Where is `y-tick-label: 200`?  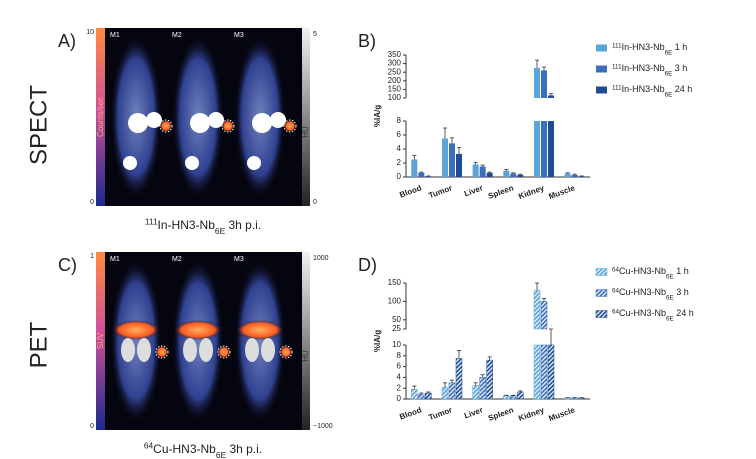 y-tick-label: 200 is located at coordinates (395, 80).